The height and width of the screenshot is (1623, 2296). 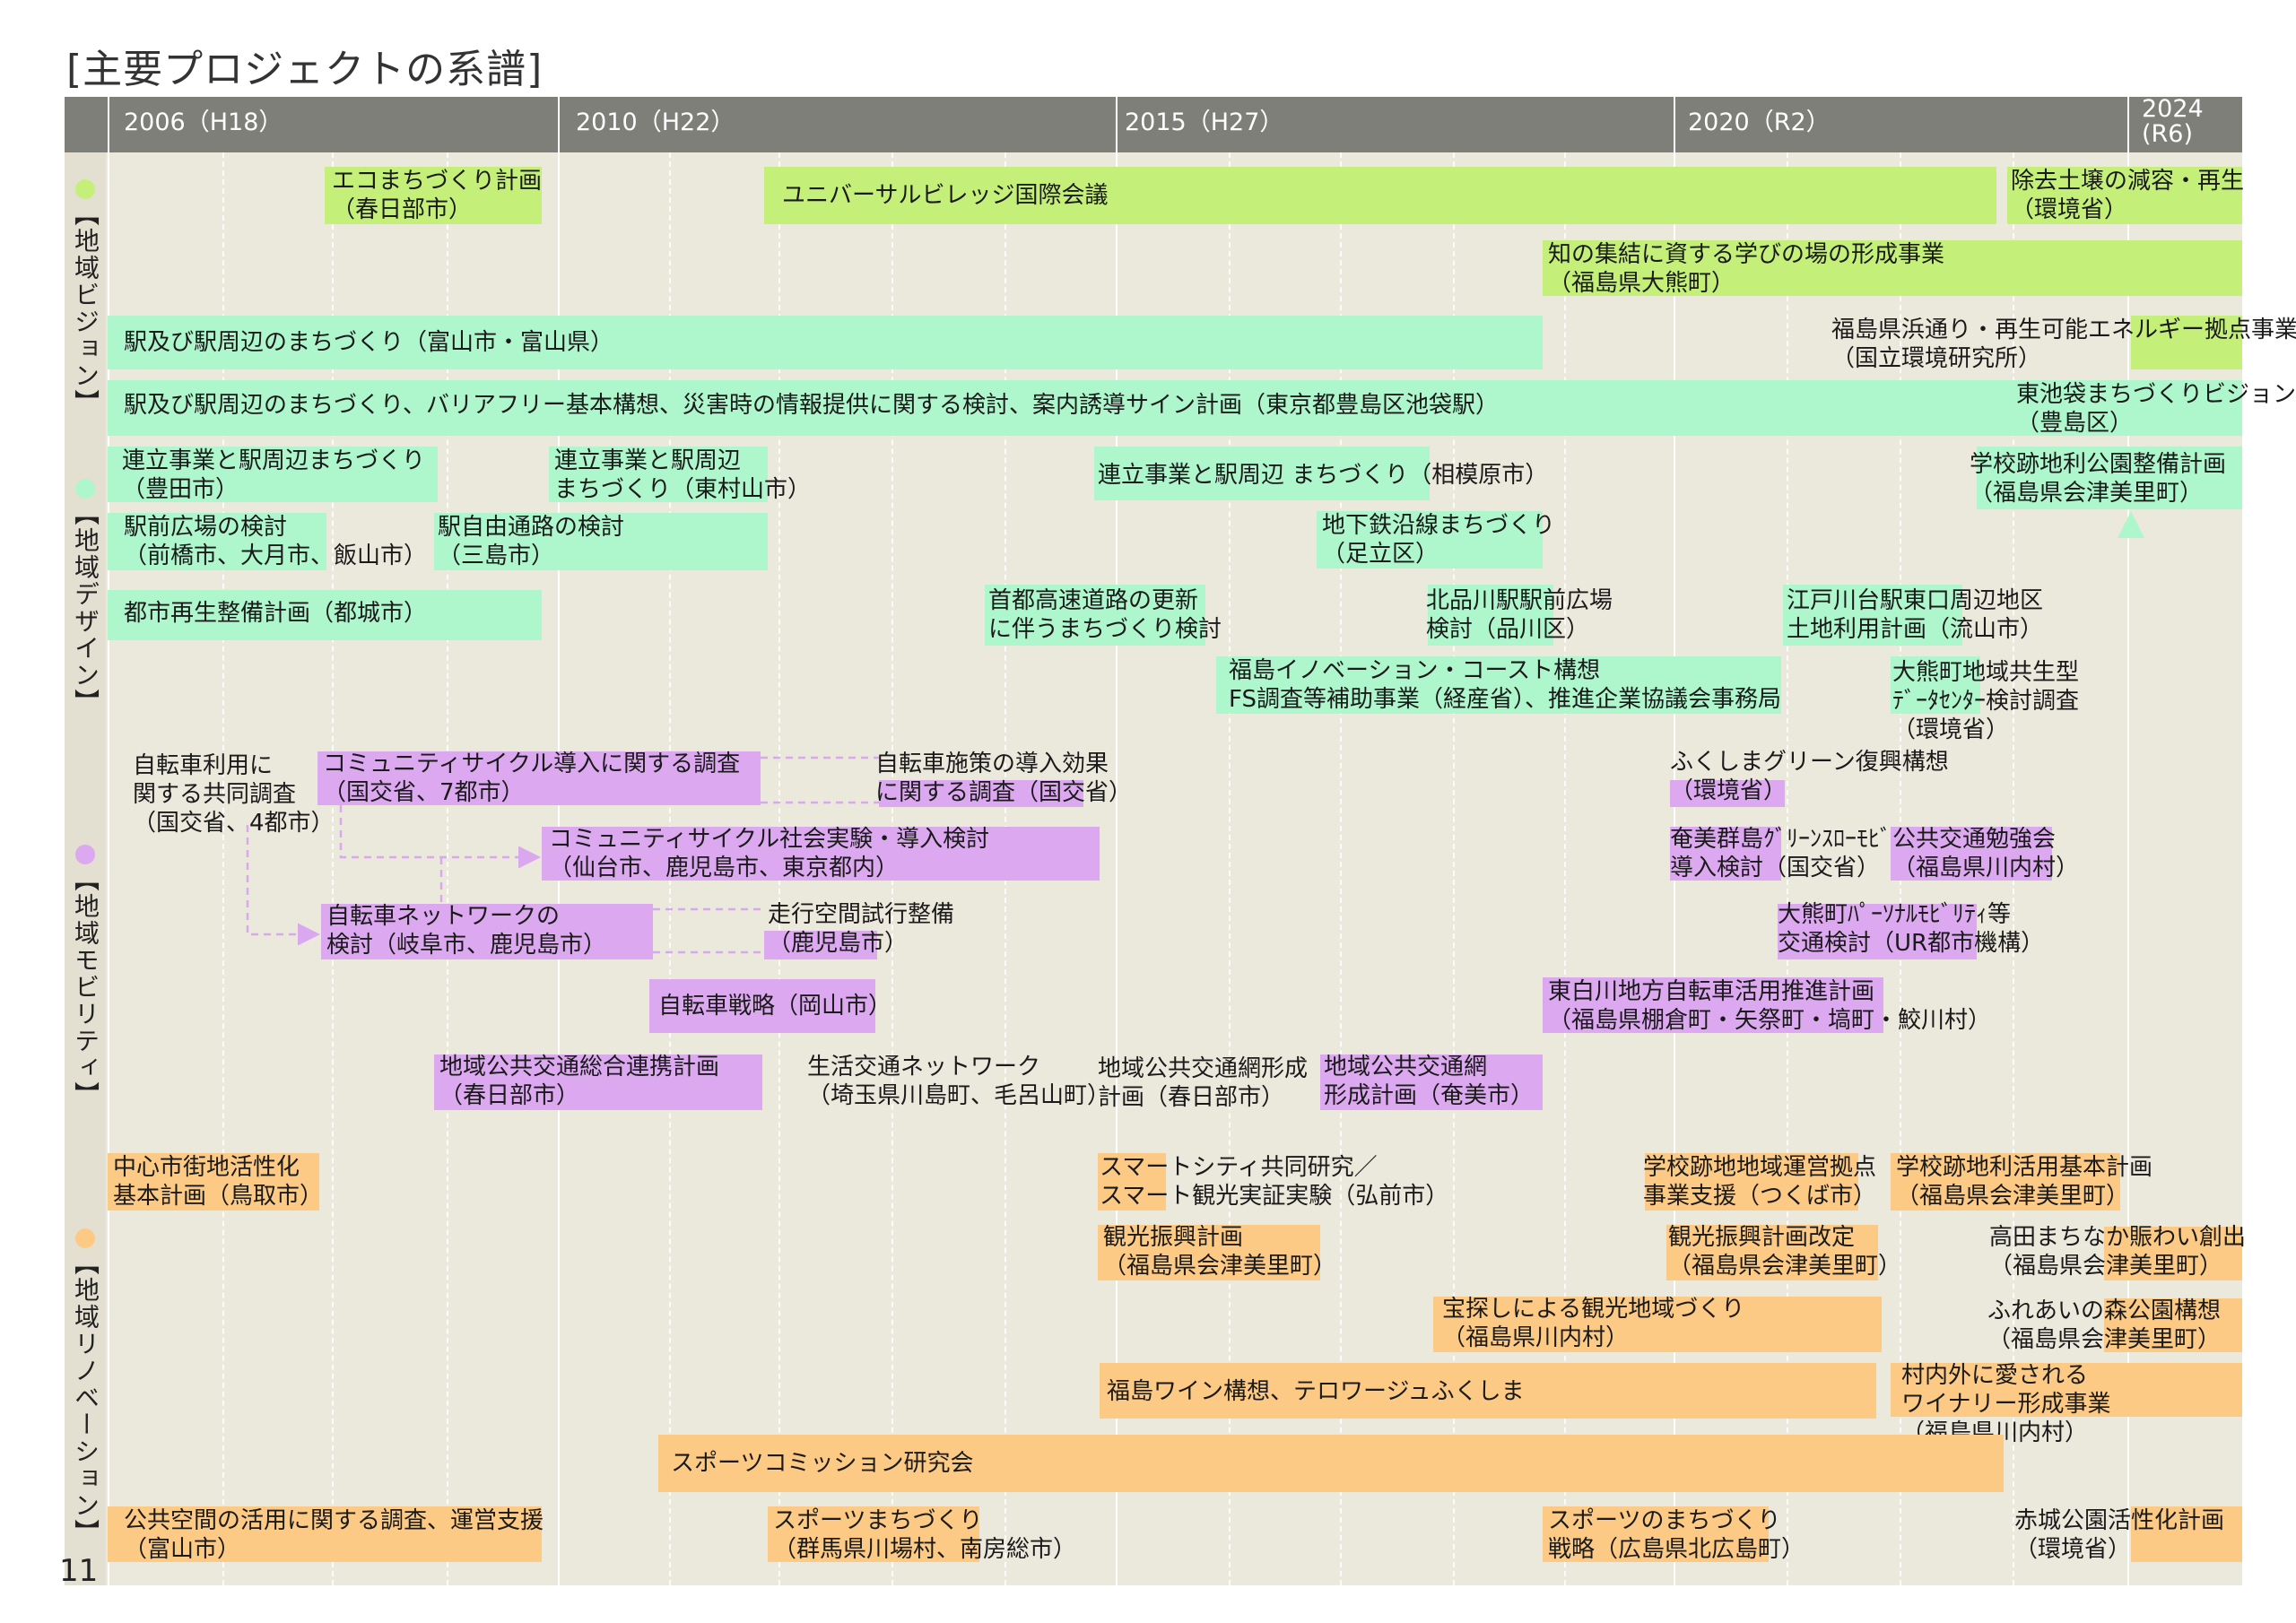 I want to click on project-label: 宝探しによる観光地域づくり （福島県川内村）, so click(x=1593, y=1323).